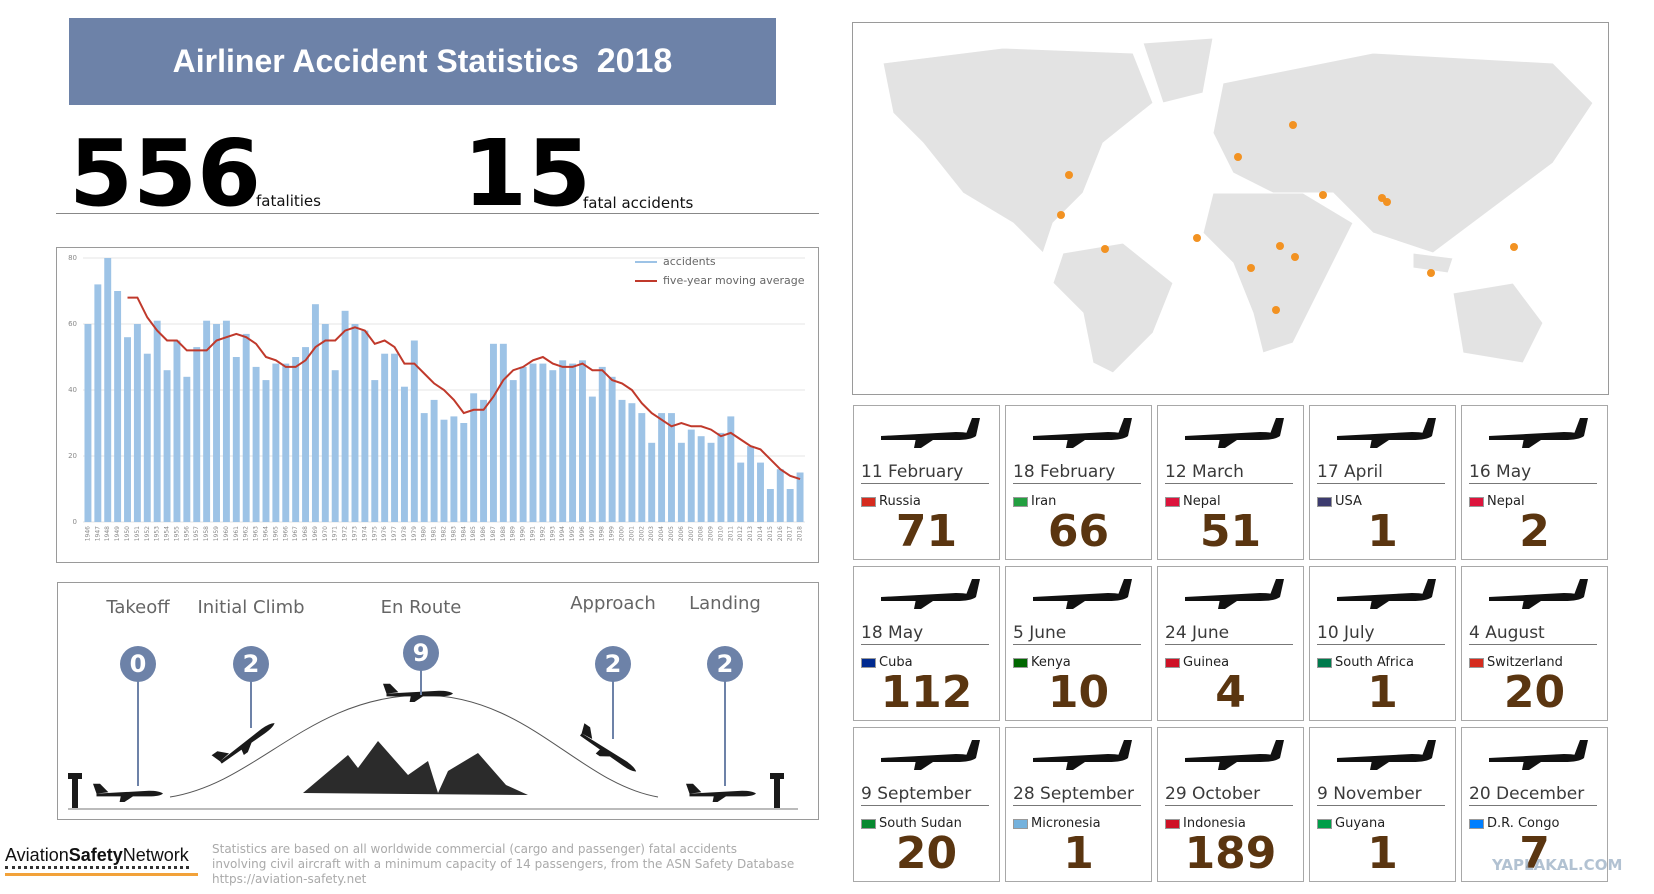 The width and height of the screenshot is (1654, 894). I want to click on x-tick-label: 2001, so click(631, 533).